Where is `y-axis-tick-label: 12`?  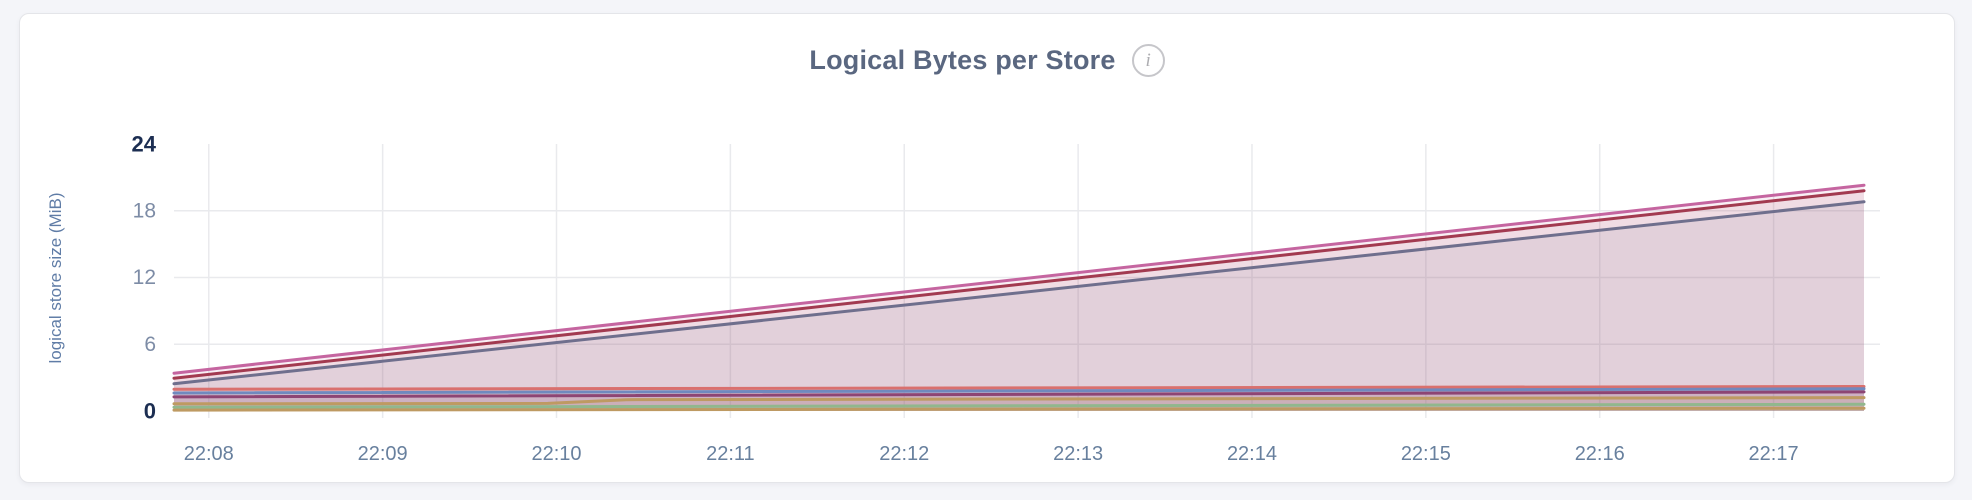
y-axis-tick-label: 12 is located at coordinates (144, 277).